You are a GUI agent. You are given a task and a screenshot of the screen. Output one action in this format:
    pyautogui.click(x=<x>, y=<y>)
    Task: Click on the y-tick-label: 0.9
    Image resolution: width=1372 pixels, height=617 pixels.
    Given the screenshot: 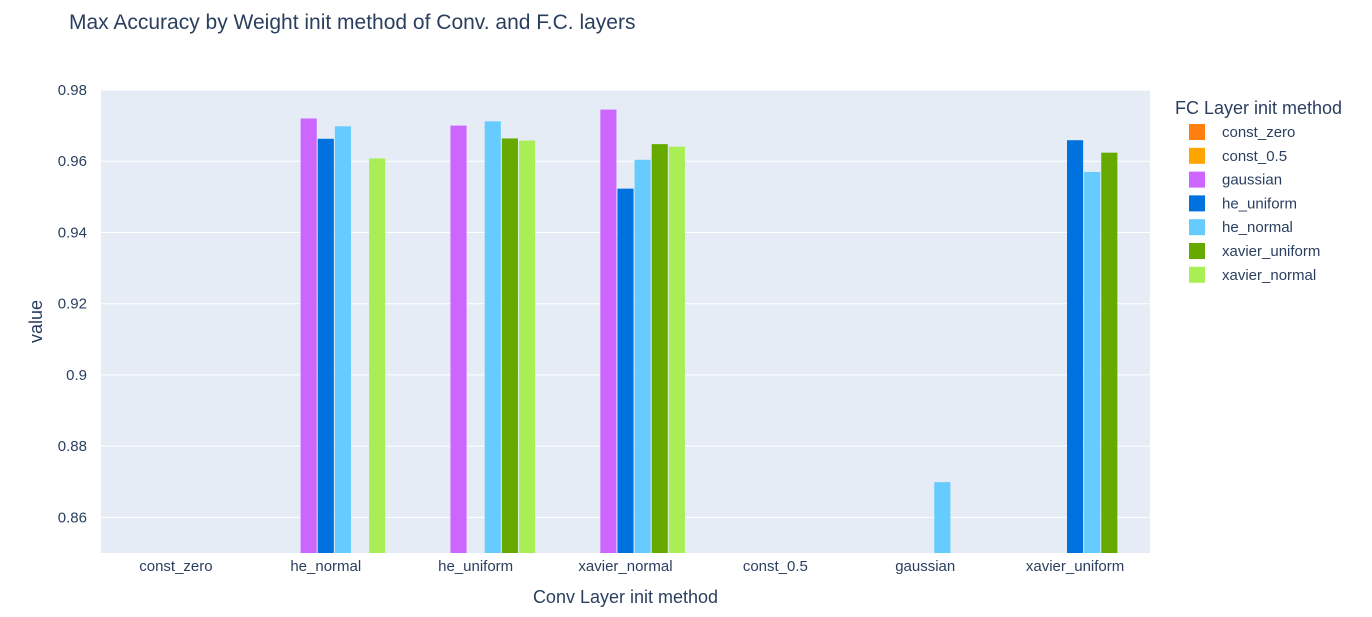 What is the action you would take?
    pyautogui.click(x=76, y=375)
    